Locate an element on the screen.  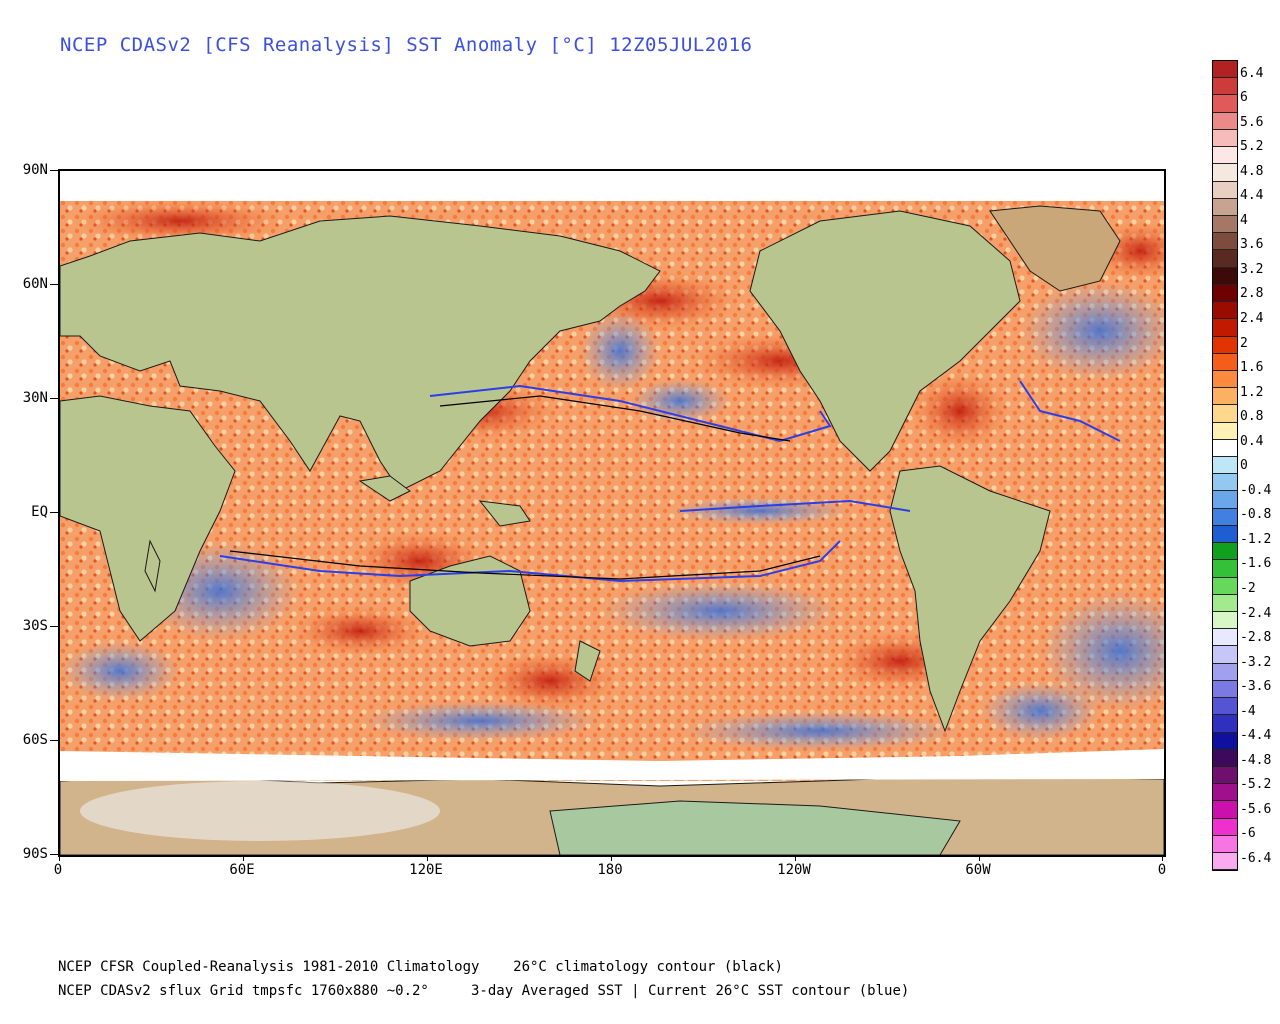
colorbar-label: -3.6 is located at coordinates (1256, 687).